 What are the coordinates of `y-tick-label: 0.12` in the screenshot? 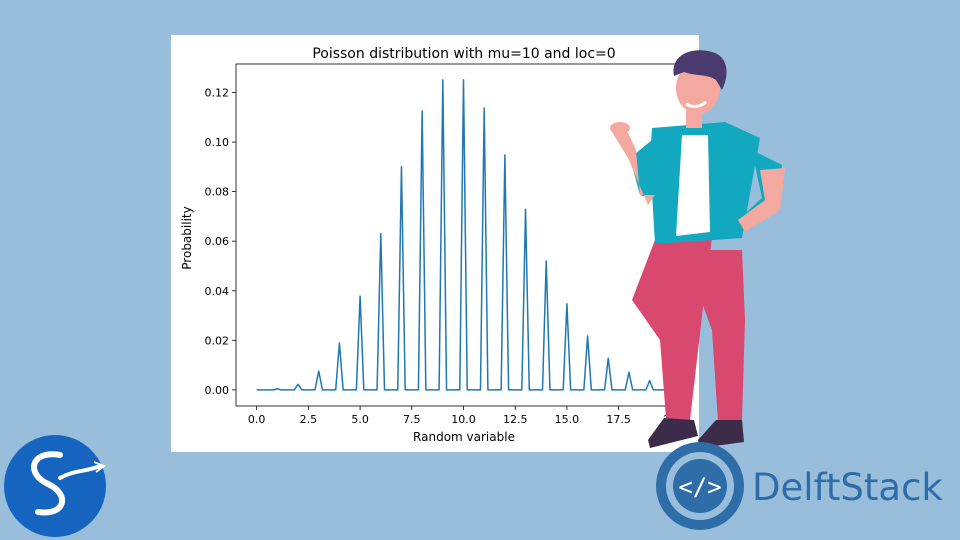 It's located at (217, 93).